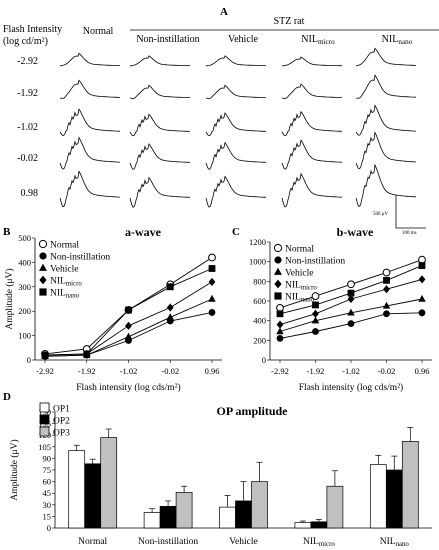 The height and width of the screenshot is (550, 439). What do you see at coordinates (27, 127) in the screenshot?
I see `intensity-label: -1.02` at bounding box center [27, 127].